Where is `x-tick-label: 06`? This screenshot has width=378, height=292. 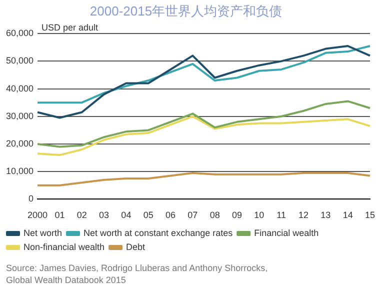
x-tick-label: 06 is located at coordinates (171, 215).